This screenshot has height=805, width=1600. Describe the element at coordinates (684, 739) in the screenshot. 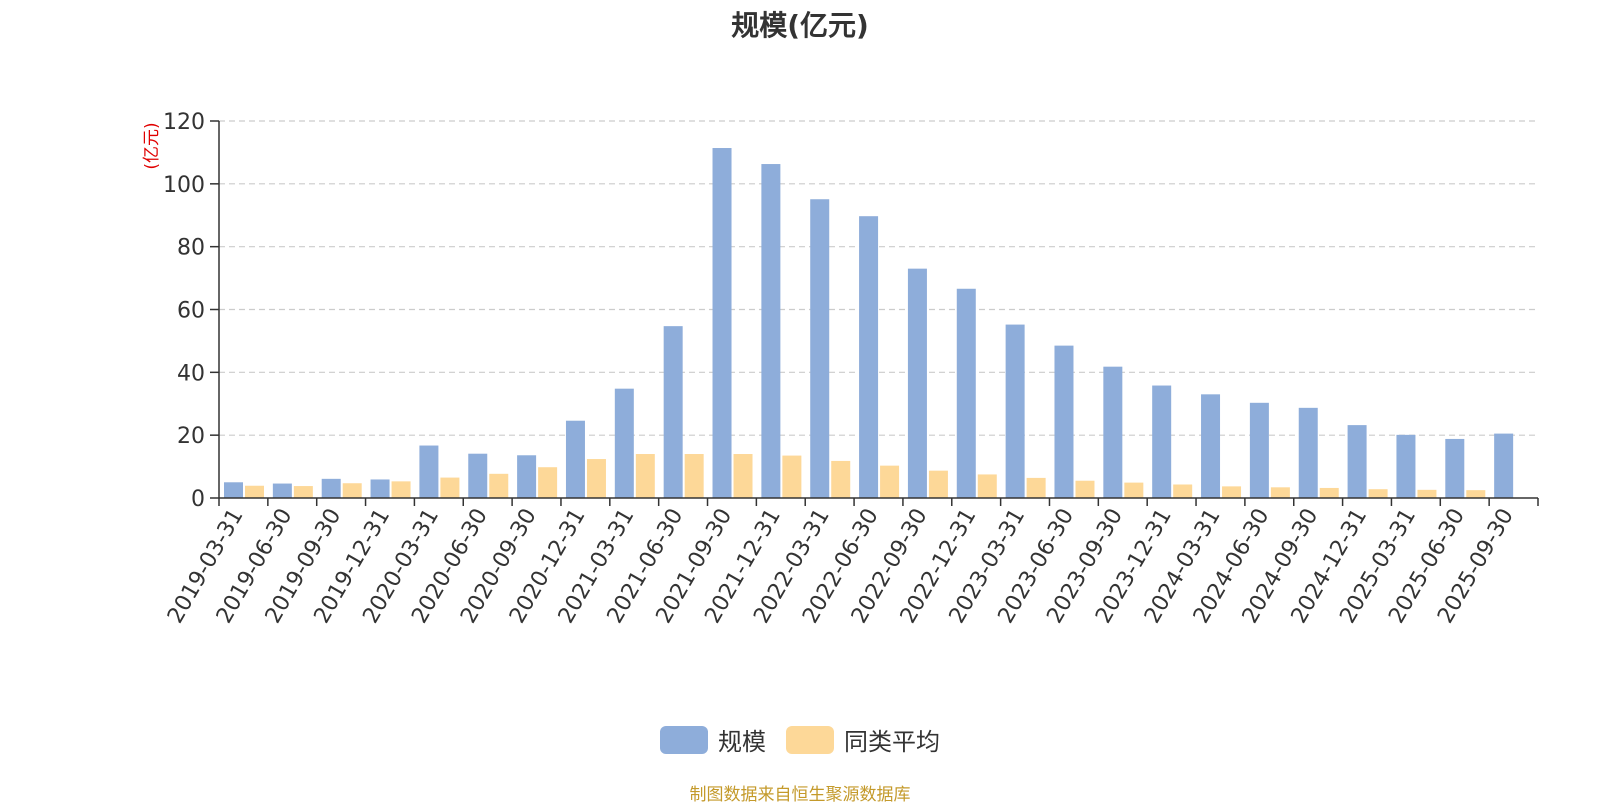

I see `legend-swatch-scale` at that location.